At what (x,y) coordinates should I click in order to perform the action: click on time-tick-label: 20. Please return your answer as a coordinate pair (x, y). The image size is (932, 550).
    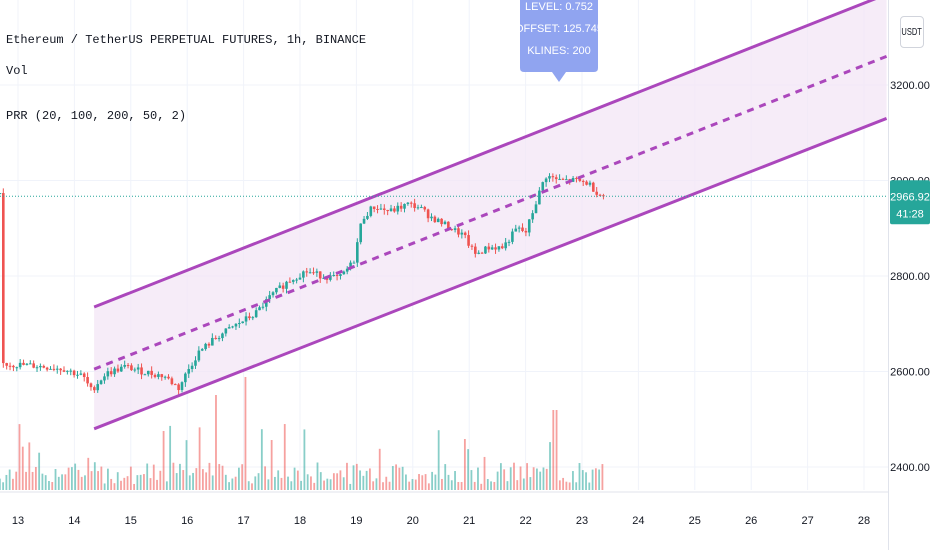
    Looking at the image, I should click on (413, 521).